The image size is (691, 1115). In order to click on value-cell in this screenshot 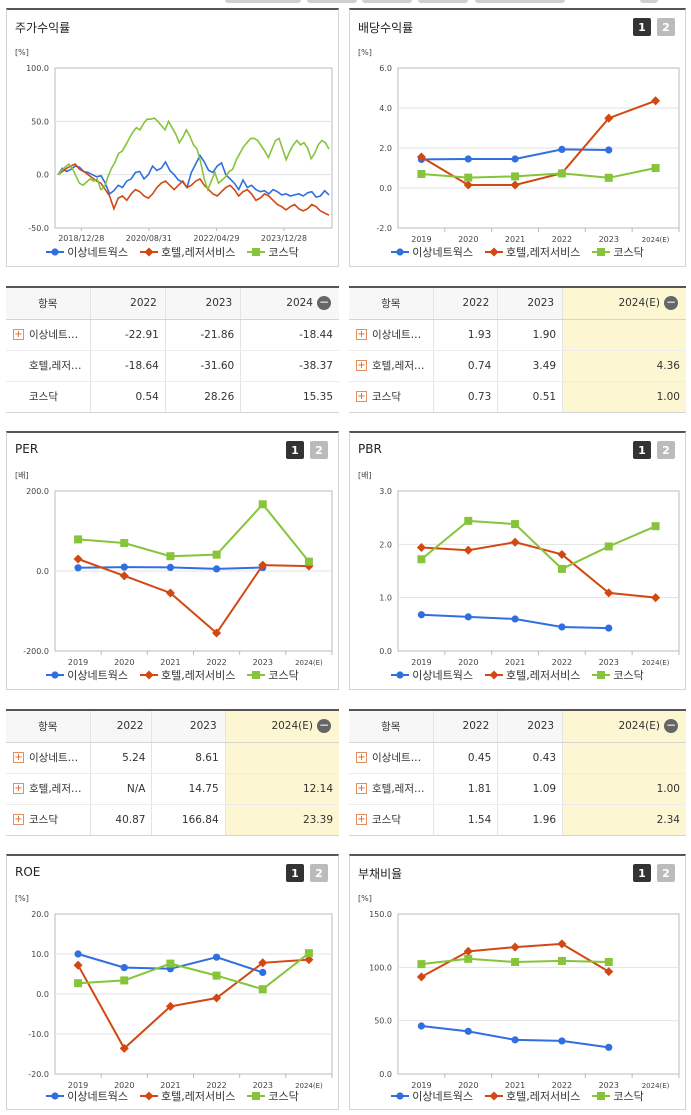, I will do `click(281, 758)`.